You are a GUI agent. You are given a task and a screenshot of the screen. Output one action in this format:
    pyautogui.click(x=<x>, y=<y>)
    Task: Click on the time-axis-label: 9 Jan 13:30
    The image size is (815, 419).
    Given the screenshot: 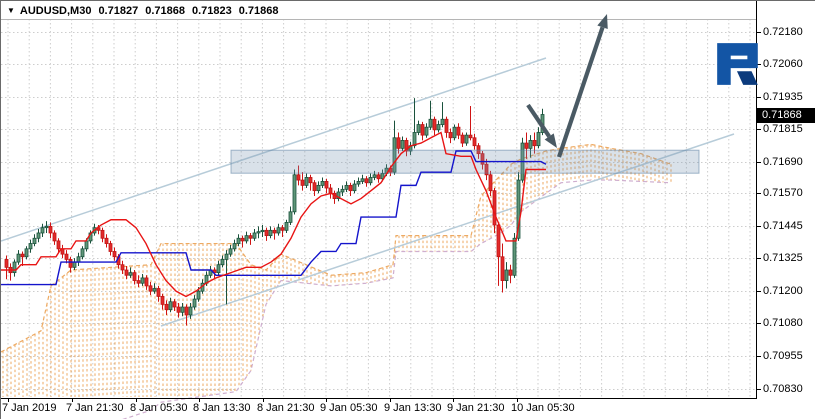 What is the action you would take?
    pyautogui.click(x=413, y=408)
    